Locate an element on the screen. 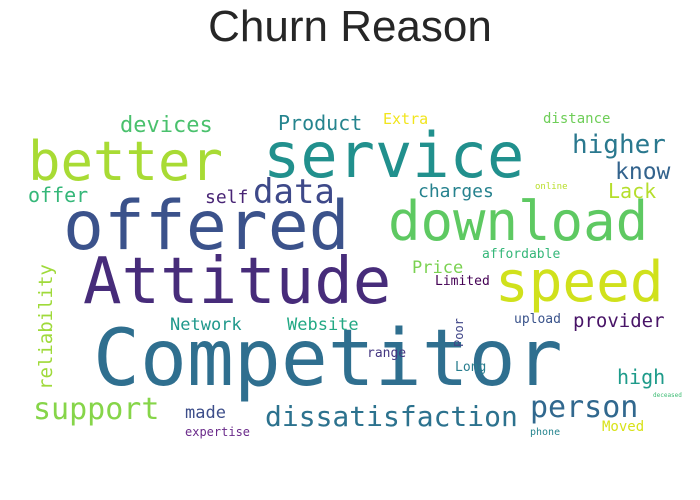 The width and height of the screenshot is (700, 500). word-distance: distance is located at coordinates (577, 119).